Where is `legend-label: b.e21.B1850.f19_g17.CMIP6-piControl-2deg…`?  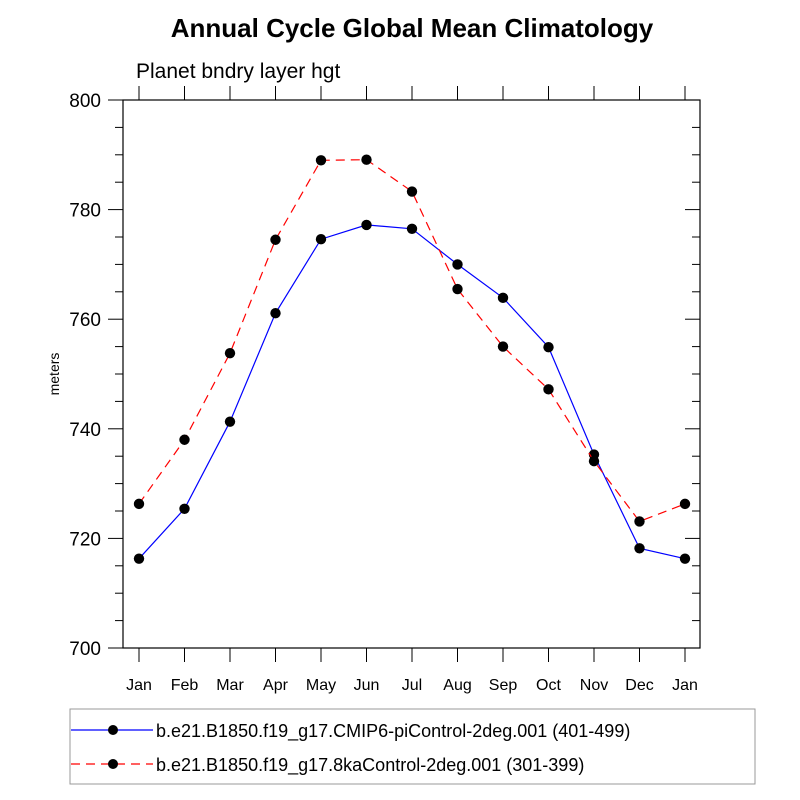
legend-label: b.e21.B1850.f19_g17.CMIP6-piControl-2deg… is located at coordinates (393, 731).